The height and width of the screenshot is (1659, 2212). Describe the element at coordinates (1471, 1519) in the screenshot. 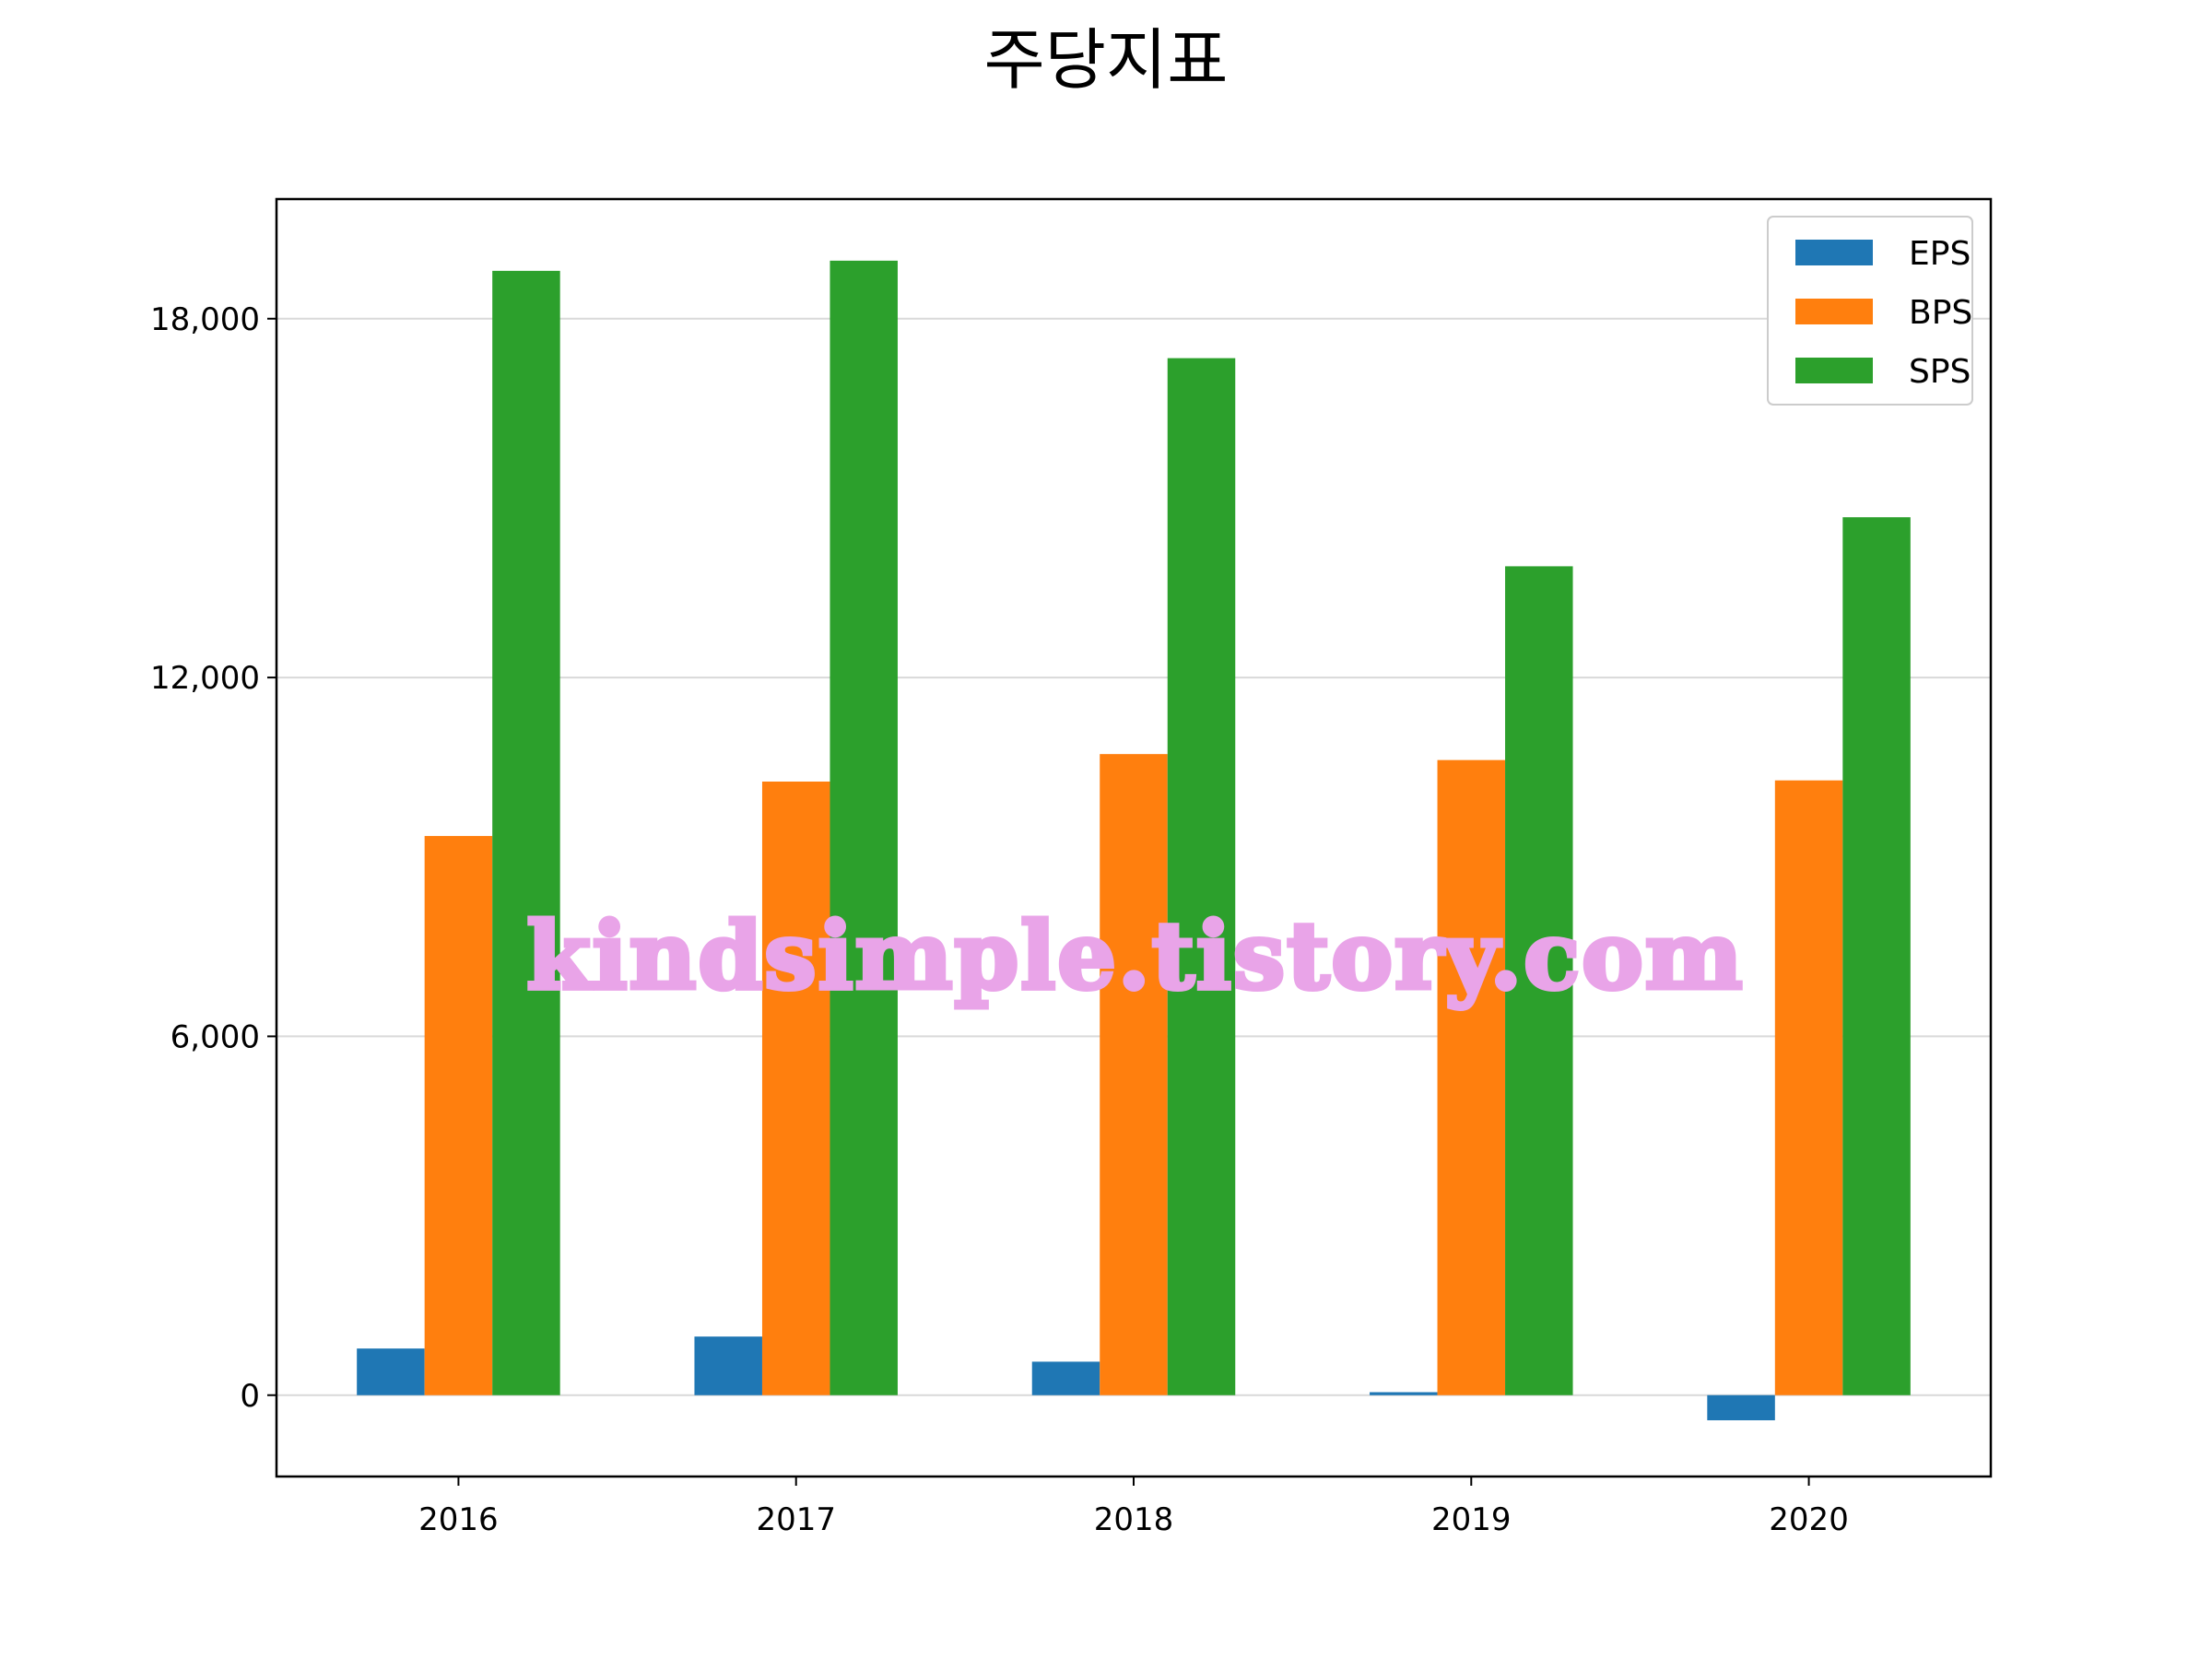

I see `x-tick-label: 2019` at that location.